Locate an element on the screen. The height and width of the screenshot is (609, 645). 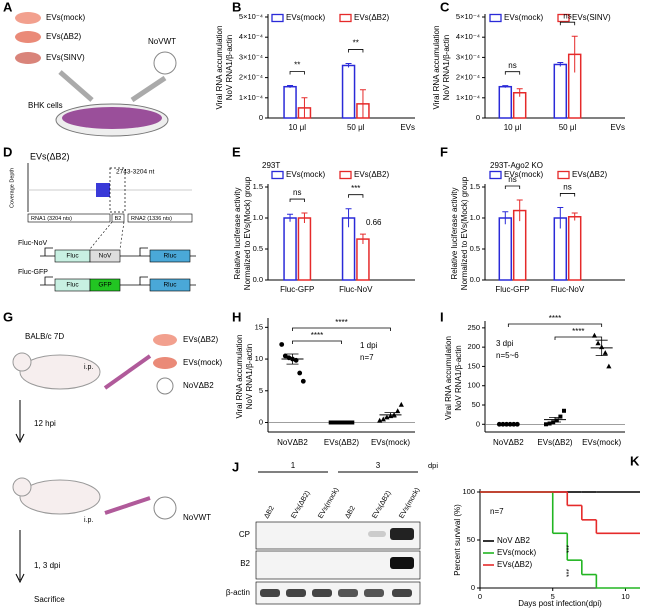
x-axis-label: EVs is located at coordinates (617, 127).